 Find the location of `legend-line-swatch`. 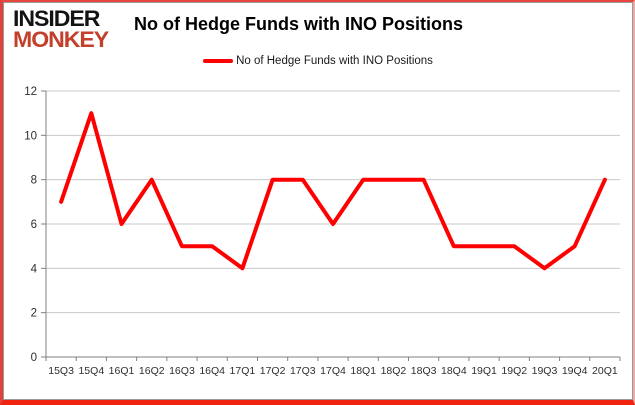

legend-line-swatch is located at coordinates (218, 61).